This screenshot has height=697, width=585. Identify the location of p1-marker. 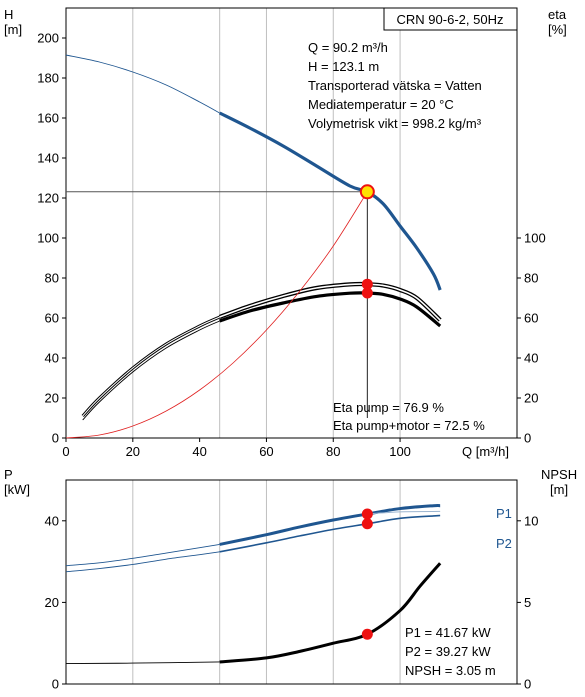
(367, 514).